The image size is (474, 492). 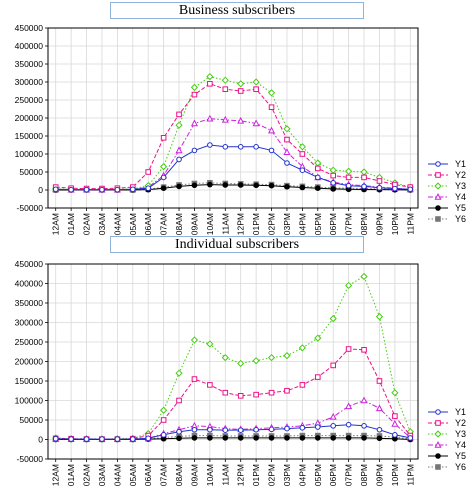 I want to click on y-tick-label: 50000, so click(x=31, y=420).